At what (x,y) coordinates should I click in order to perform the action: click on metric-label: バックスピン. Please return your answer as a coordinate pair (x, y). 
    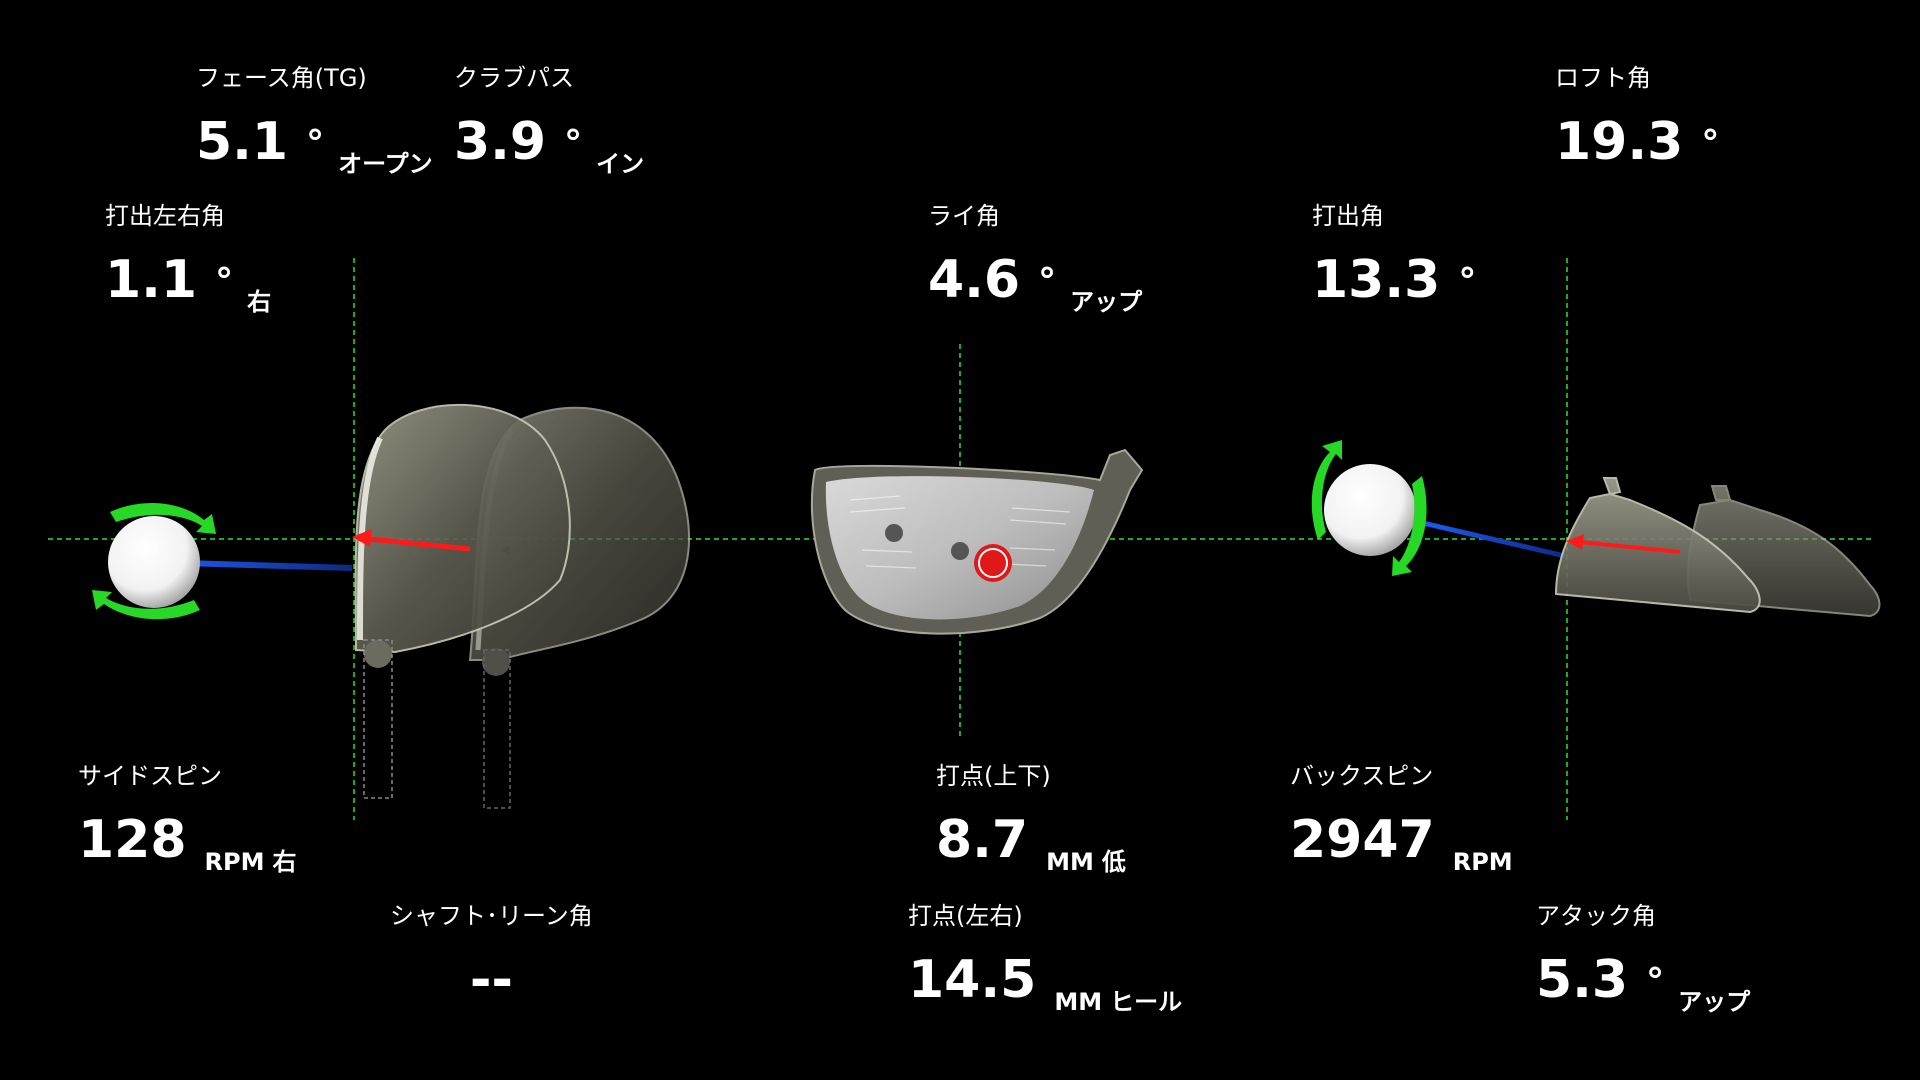
    Looking at the image, I should click on (1362, 776).